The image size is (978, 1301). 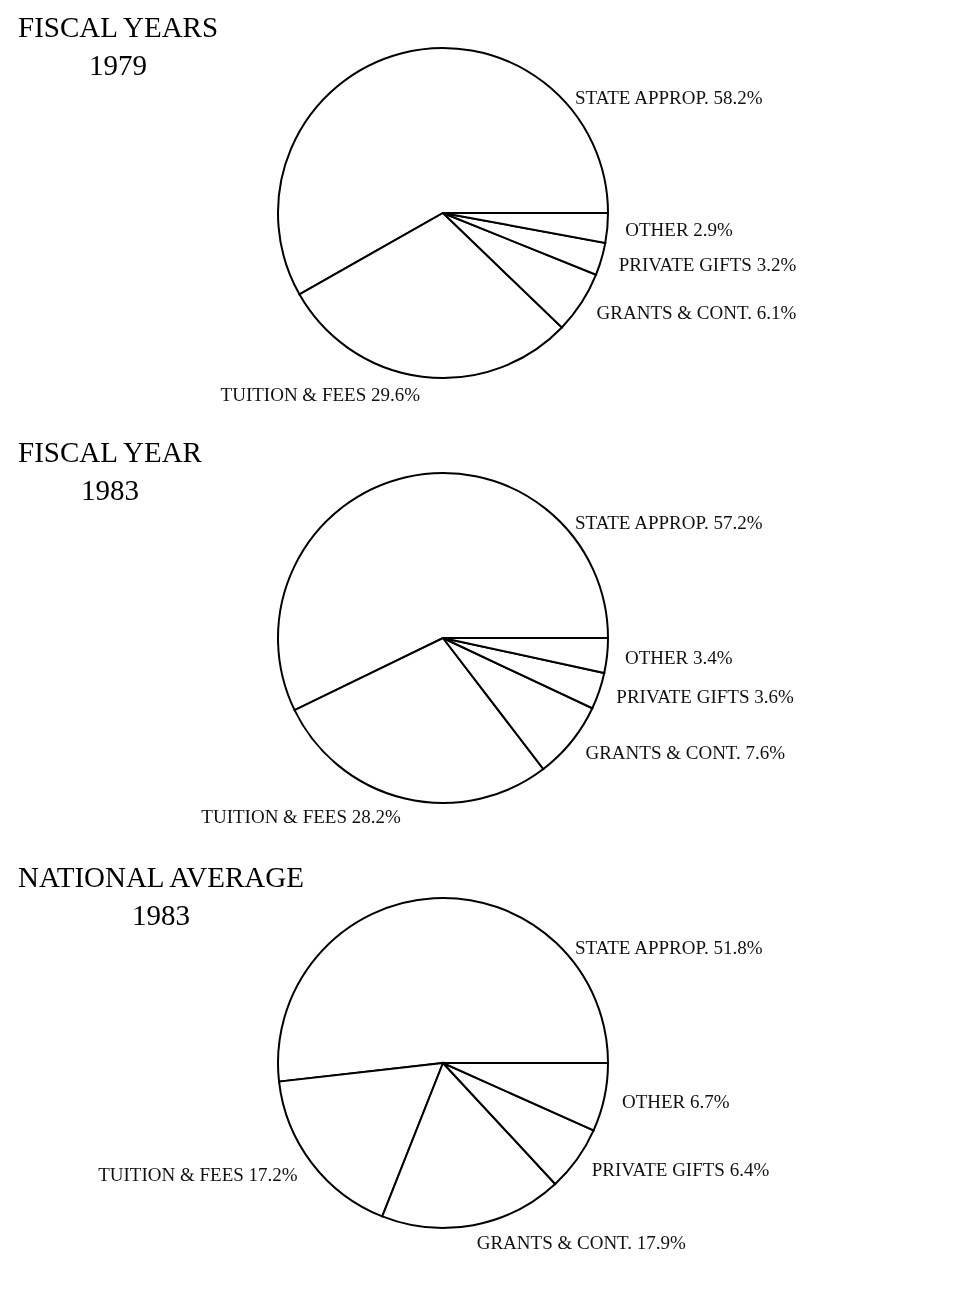 I want to click on chart-title: FISCAL YEARS 1979, so click(x=118, y=46).